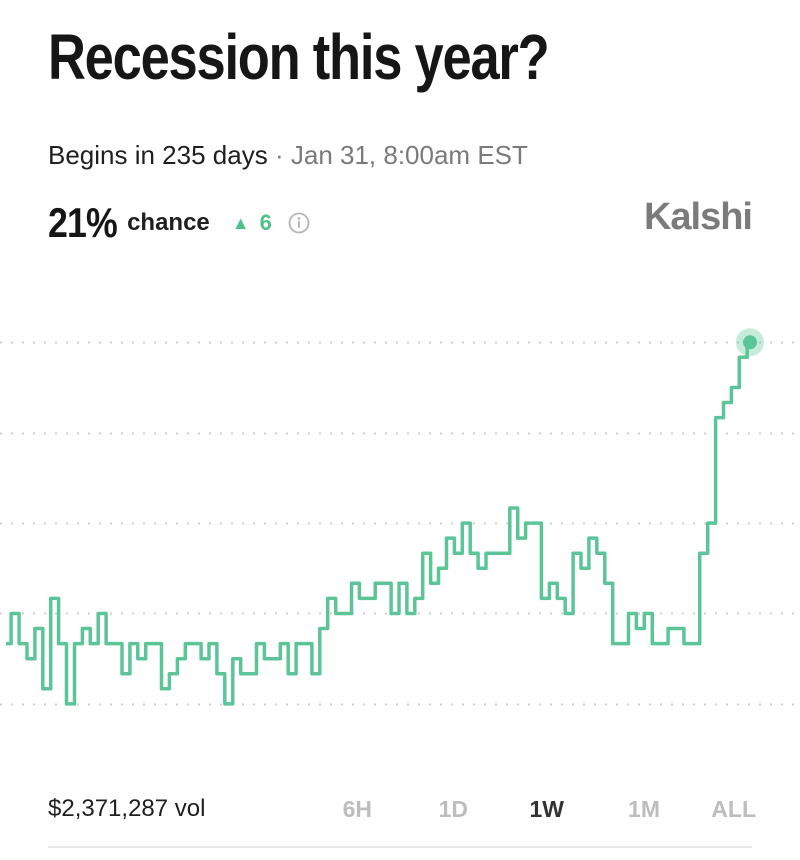 Image resolution: width=800 pixels, height=860 pixels. What do you see at coordinates (357, 808) in the screenshot?
I see `range-6h: 6H` at bounding box center [357, 808].